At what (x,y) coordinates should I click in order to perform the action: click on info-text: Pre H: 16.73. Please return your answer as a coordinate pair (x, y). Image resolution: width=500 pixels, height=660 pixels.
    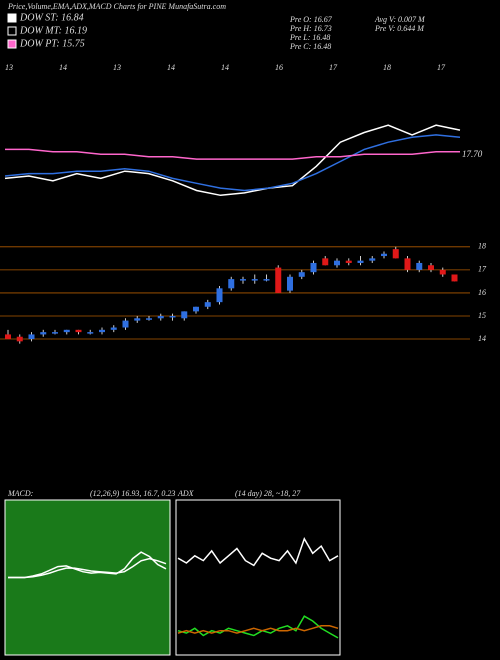
    Looking at the image, I should click on (310, 28).